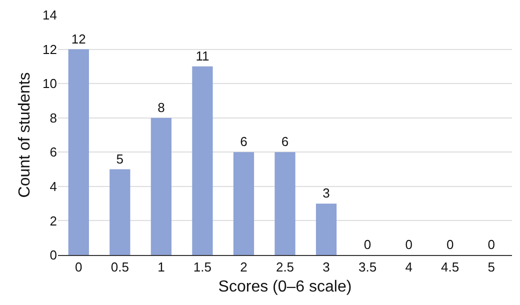 The image size is (520, 305). What do you see at coordinates (202, 267) in the screenshot?
I see `x-tick-label: 1.5` at bounding box center [202, 267].